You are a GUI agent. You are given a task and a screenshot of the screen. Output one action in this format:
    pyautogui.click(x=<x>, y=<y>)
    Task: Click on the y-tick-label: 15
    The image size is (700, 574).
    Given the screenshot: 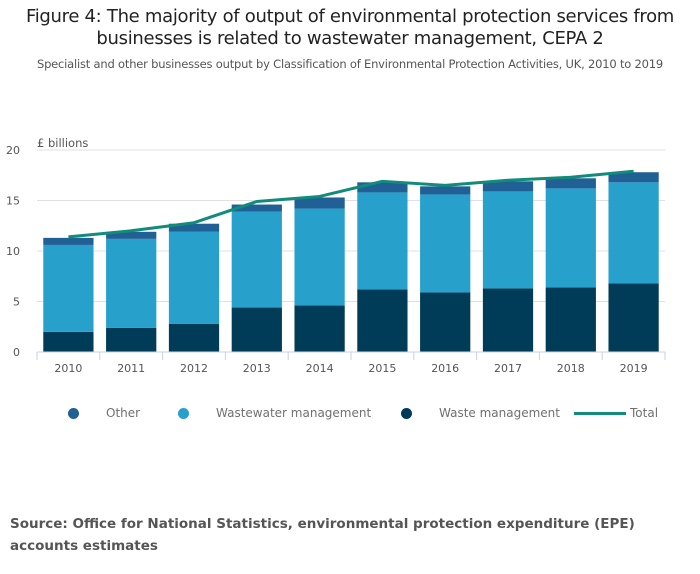 What is the action you would take?
    pyautogui.click(x=13, y=201)
    